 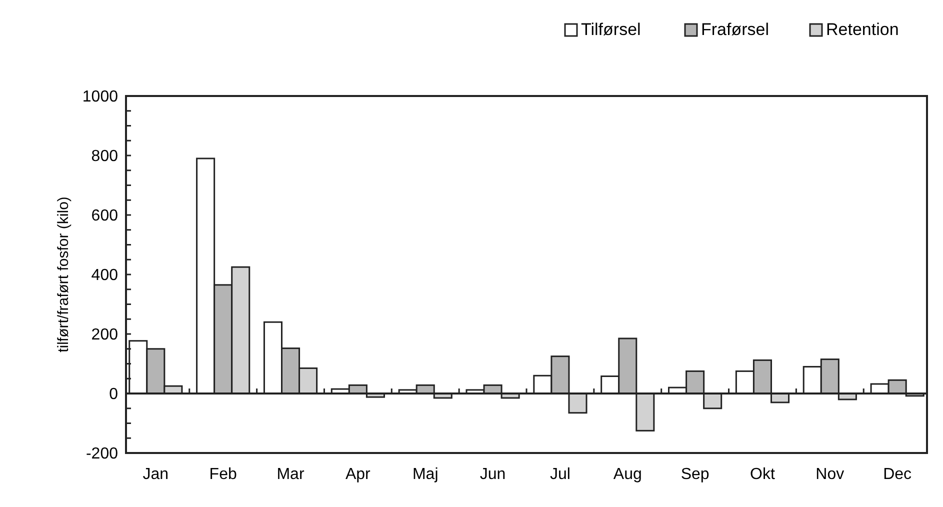 I want to click on legend-label: Tilførsel, so click(x=611, y=29).